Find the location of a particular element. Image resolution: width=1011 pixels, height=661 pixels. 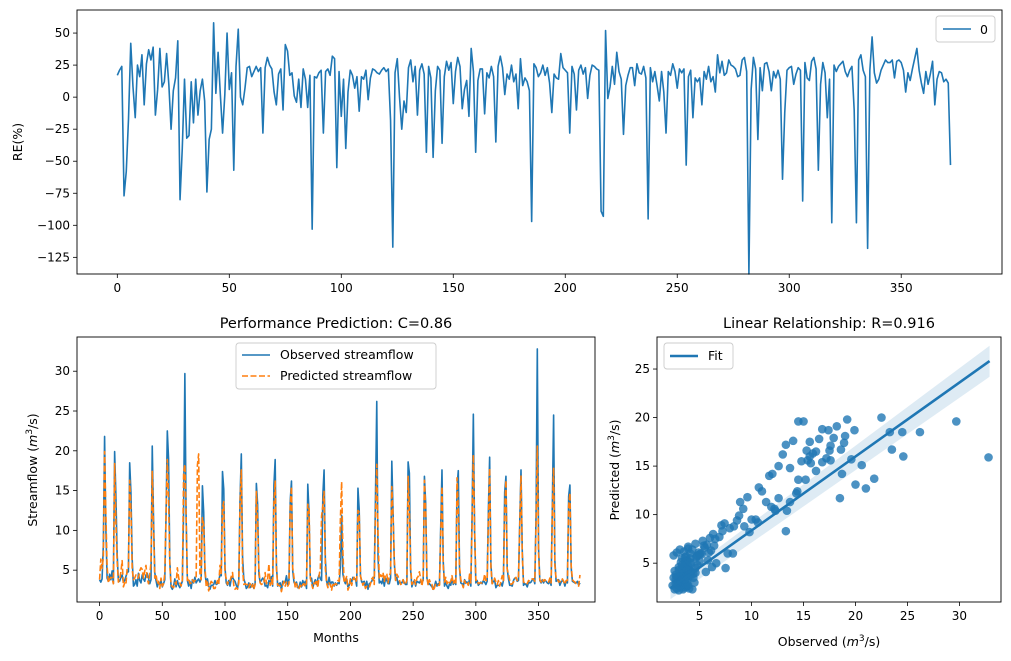

re-y-axis-label: RE(%) is located at coordinates (17, 142).